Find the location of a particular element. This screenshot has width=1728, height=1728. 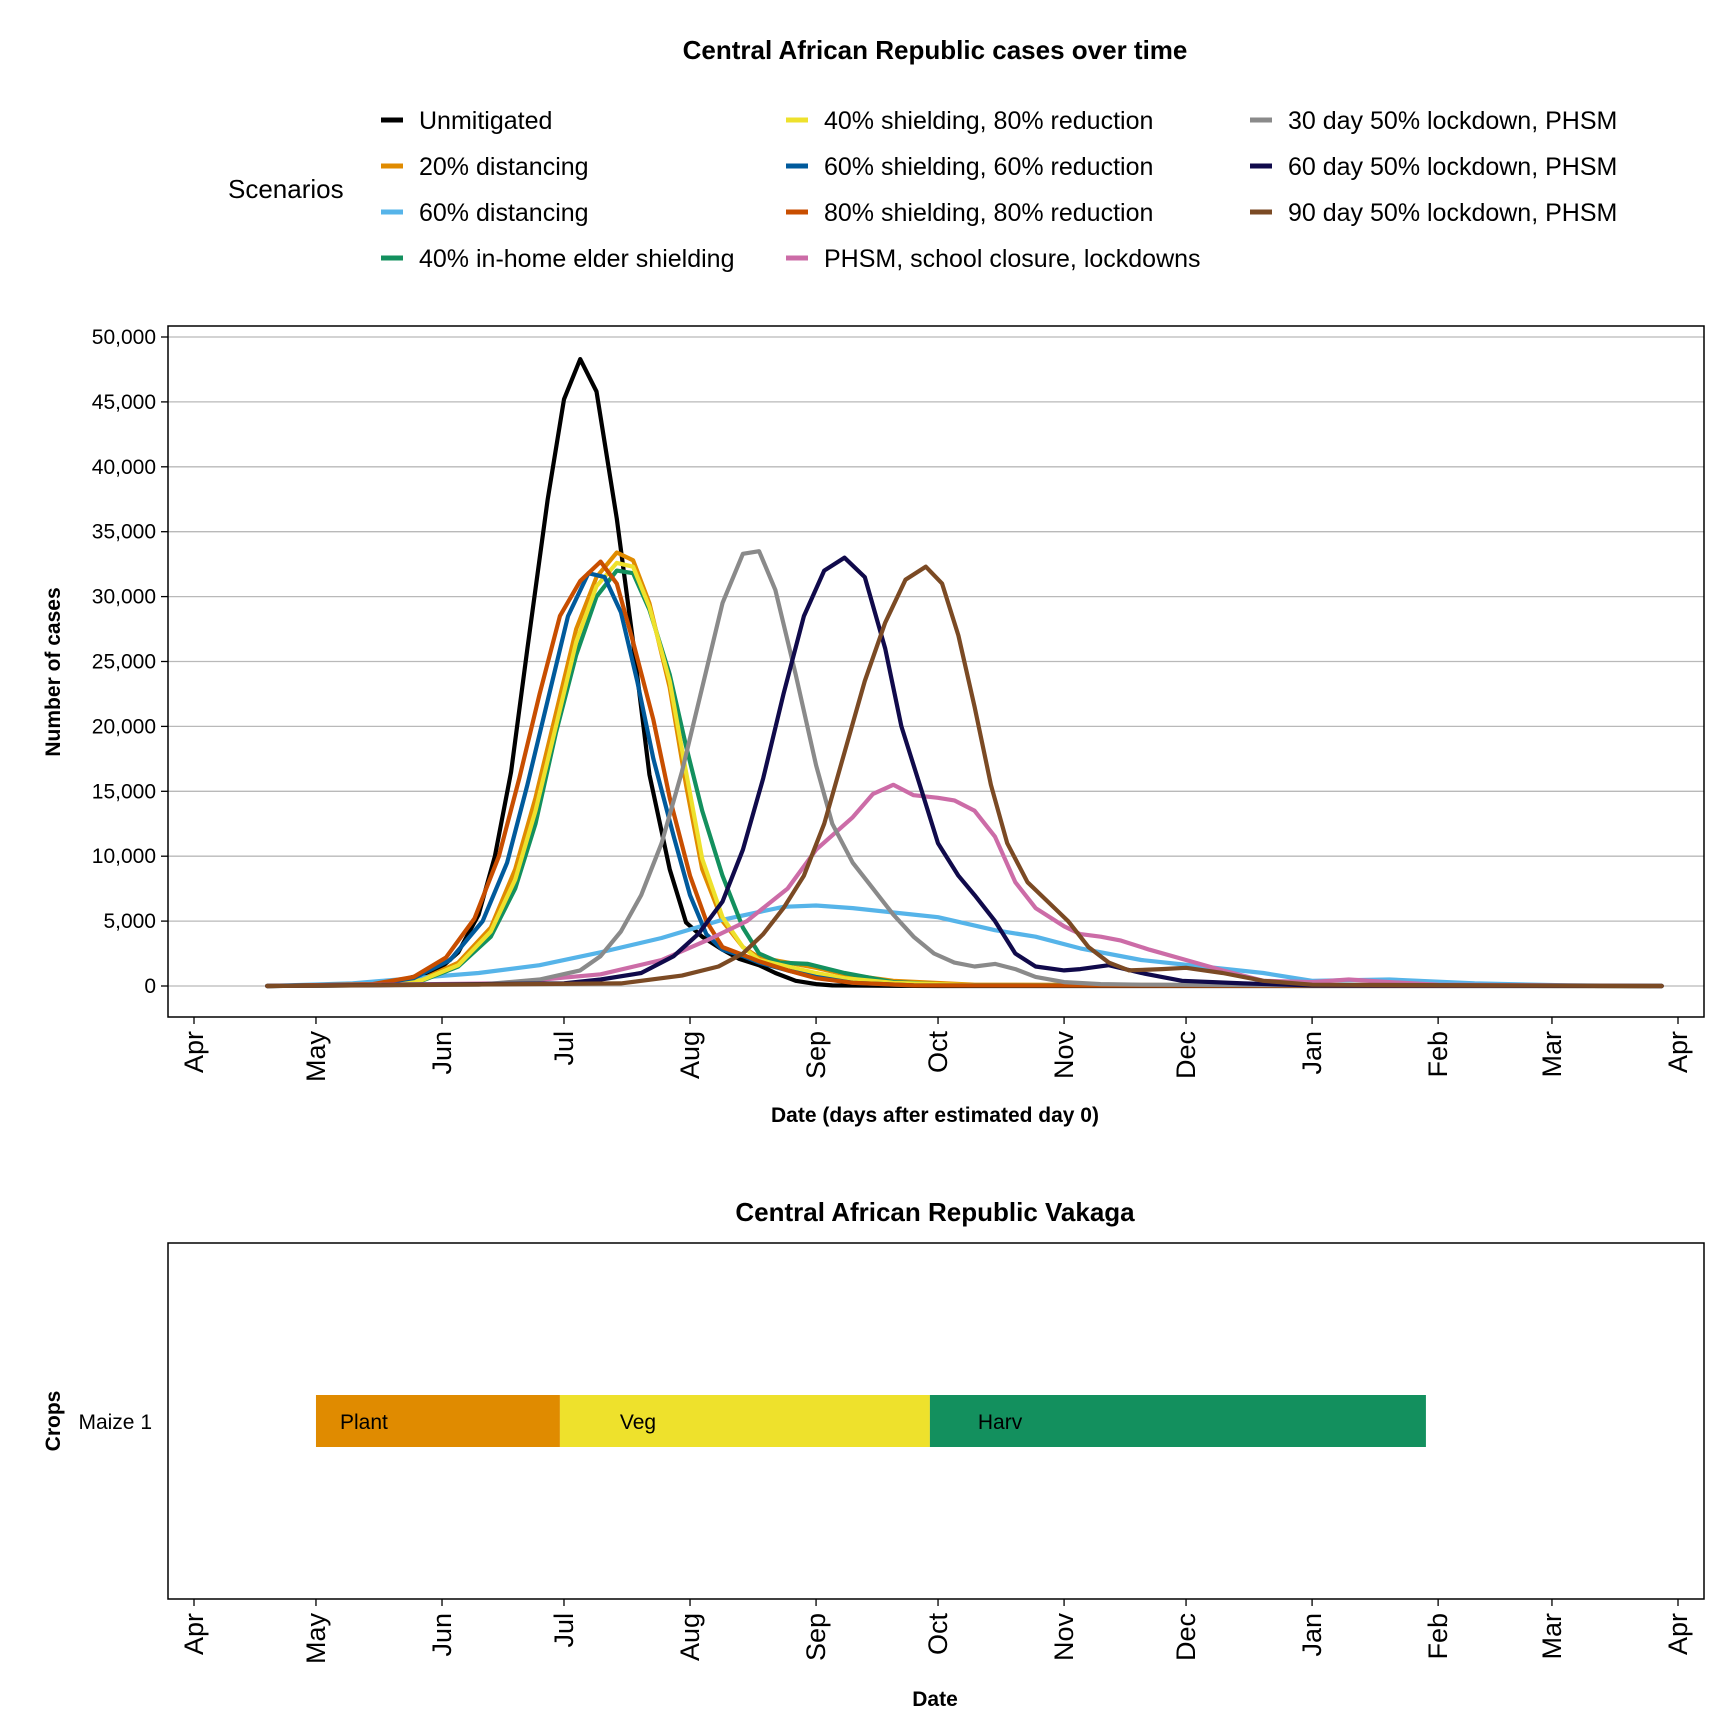

x-axis-ticks: Apr May Jun Jul Aug Sep Oct Nov Dec Jan Feb Mar Apr is located at coordinates (936, 1049).